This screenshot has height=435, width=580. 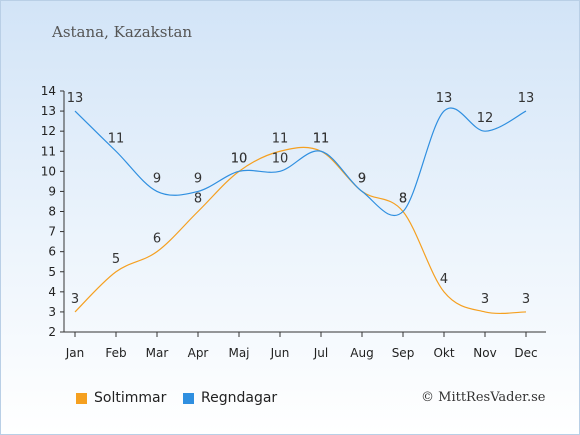 What do you see at coordinates (122, 32) in the screenshot?
I see `chart-location-title: Astana, Kazakstan` at bounding box center [122, 32].